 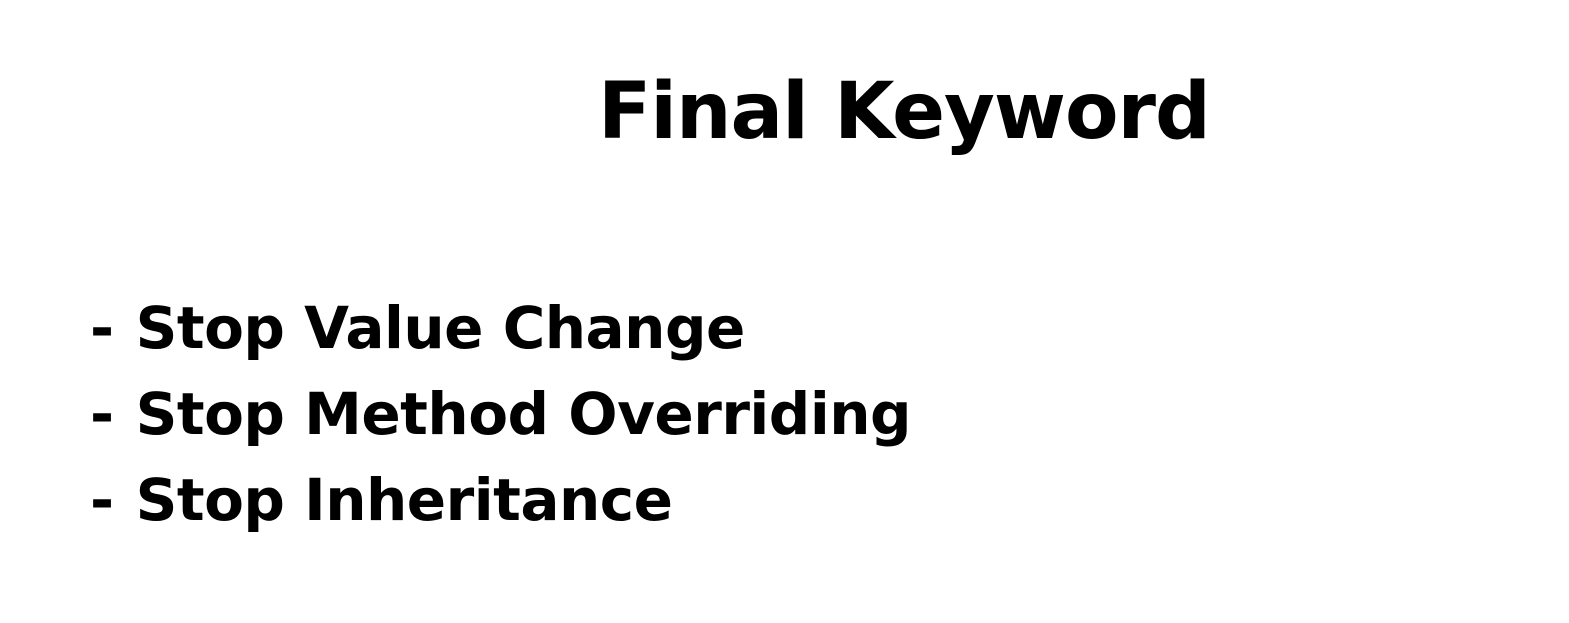 What do you see at coordinates (404, 500) in the screenshot?
I see `bullet-text: Stop Inheritance` at bounding box center [404, 500].